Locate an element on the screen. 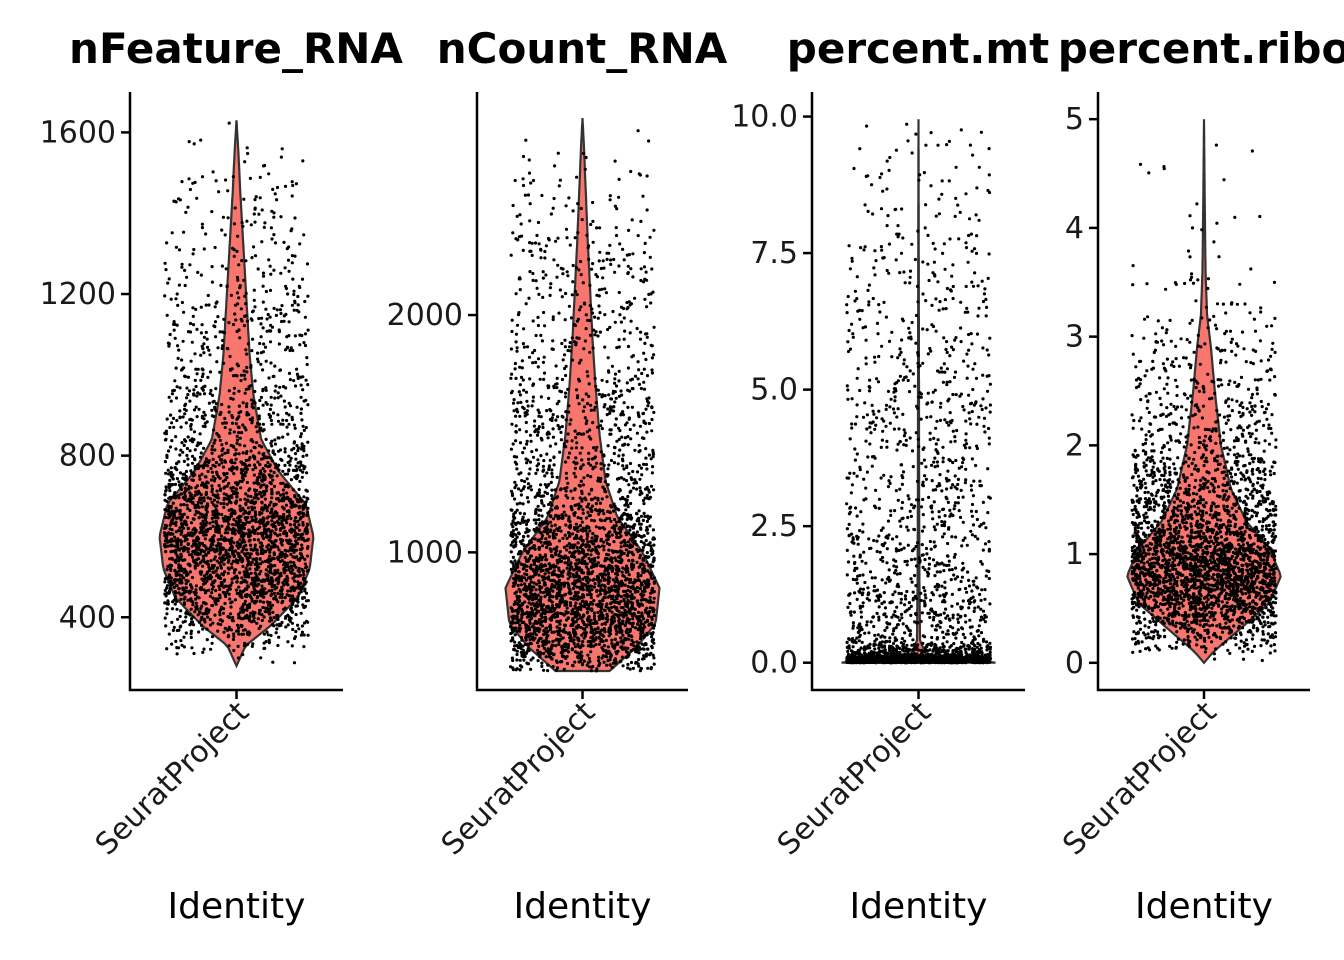  y-tick-label: 800 is located at coordinates (87, 456).